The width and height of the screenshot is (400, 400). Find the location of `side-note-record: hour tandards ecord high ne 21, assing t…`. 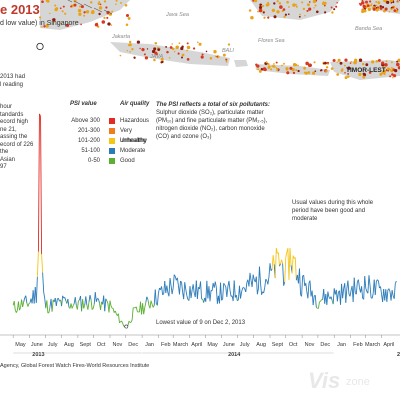

side-note-record: hour tandards ecord high ne 21, assing t… is located at coordinates (17, 137).